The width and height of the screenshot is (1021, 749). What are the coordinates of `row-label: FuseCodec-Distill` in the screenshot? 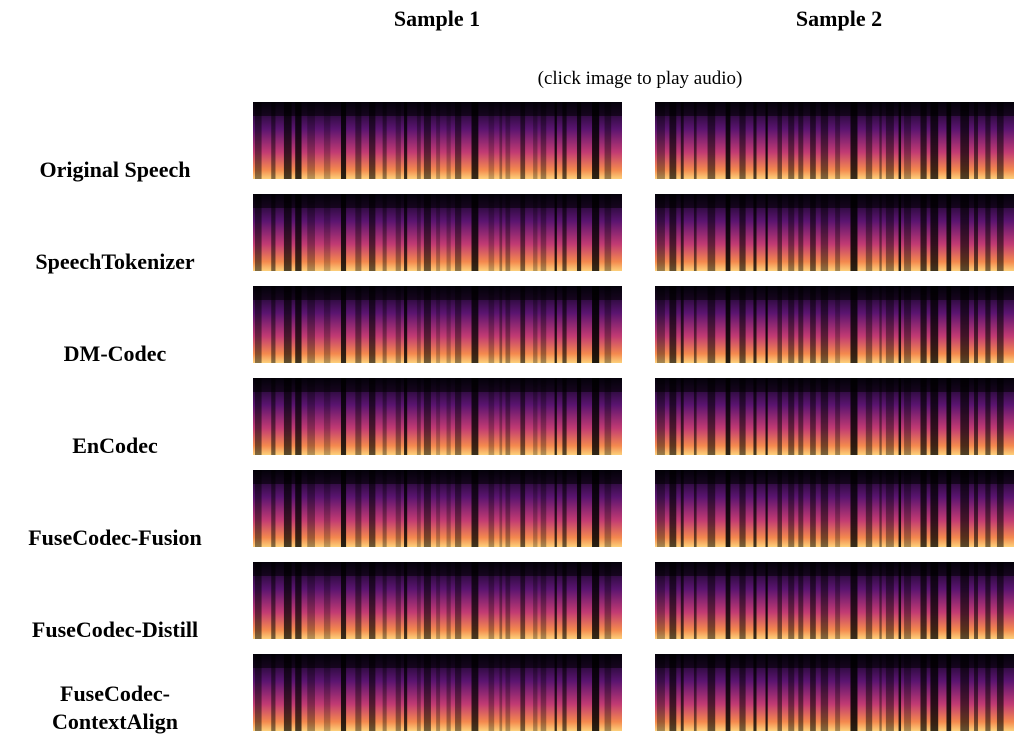 It's located at (115, 629).